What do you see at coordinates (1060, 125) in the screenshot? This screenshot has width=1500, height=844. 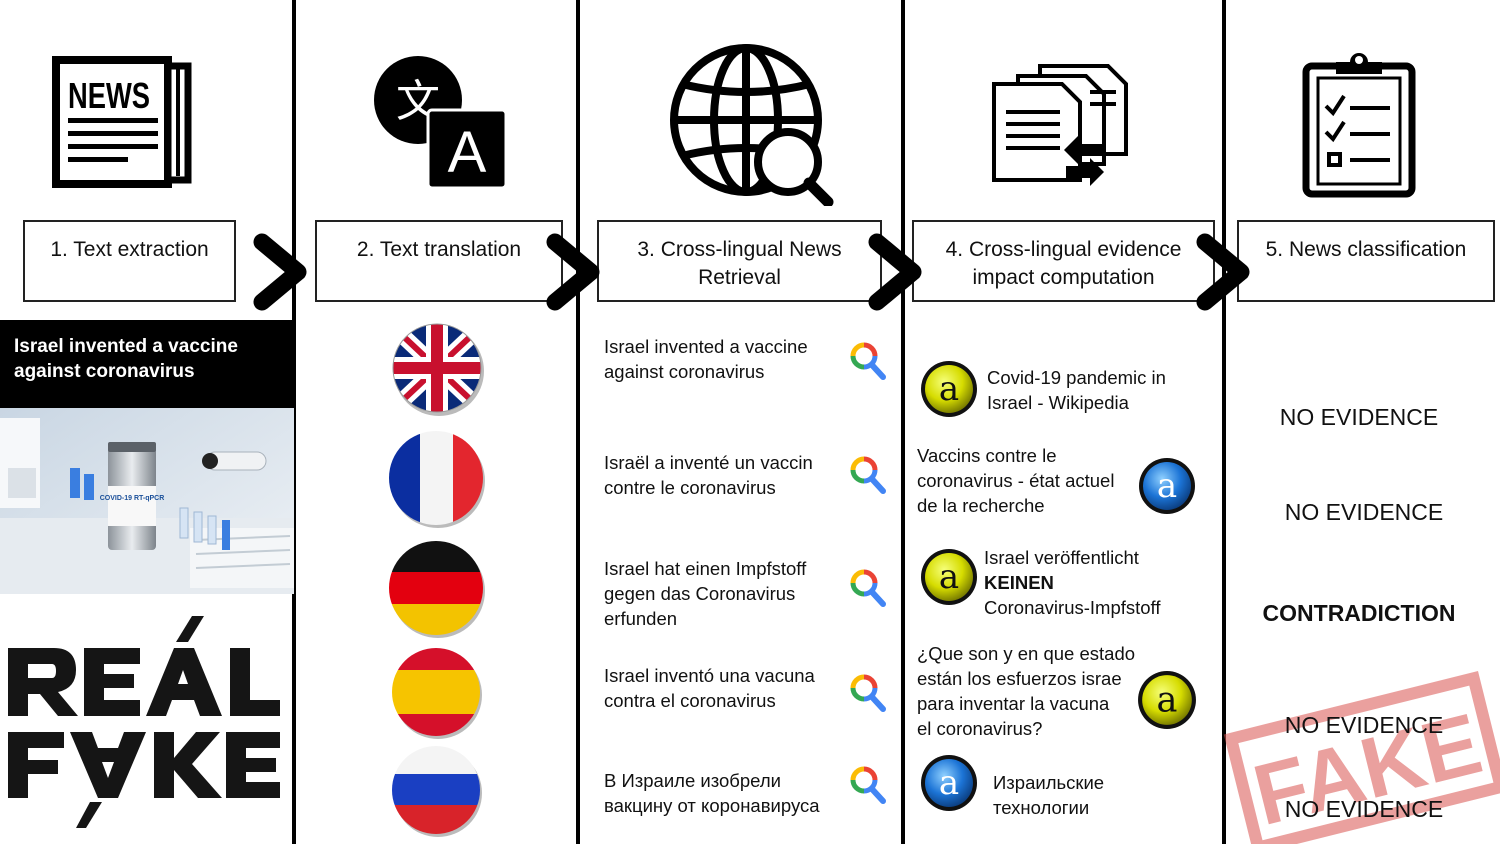 I see `documents-compare-icon` at bounding box center [1060, 125].